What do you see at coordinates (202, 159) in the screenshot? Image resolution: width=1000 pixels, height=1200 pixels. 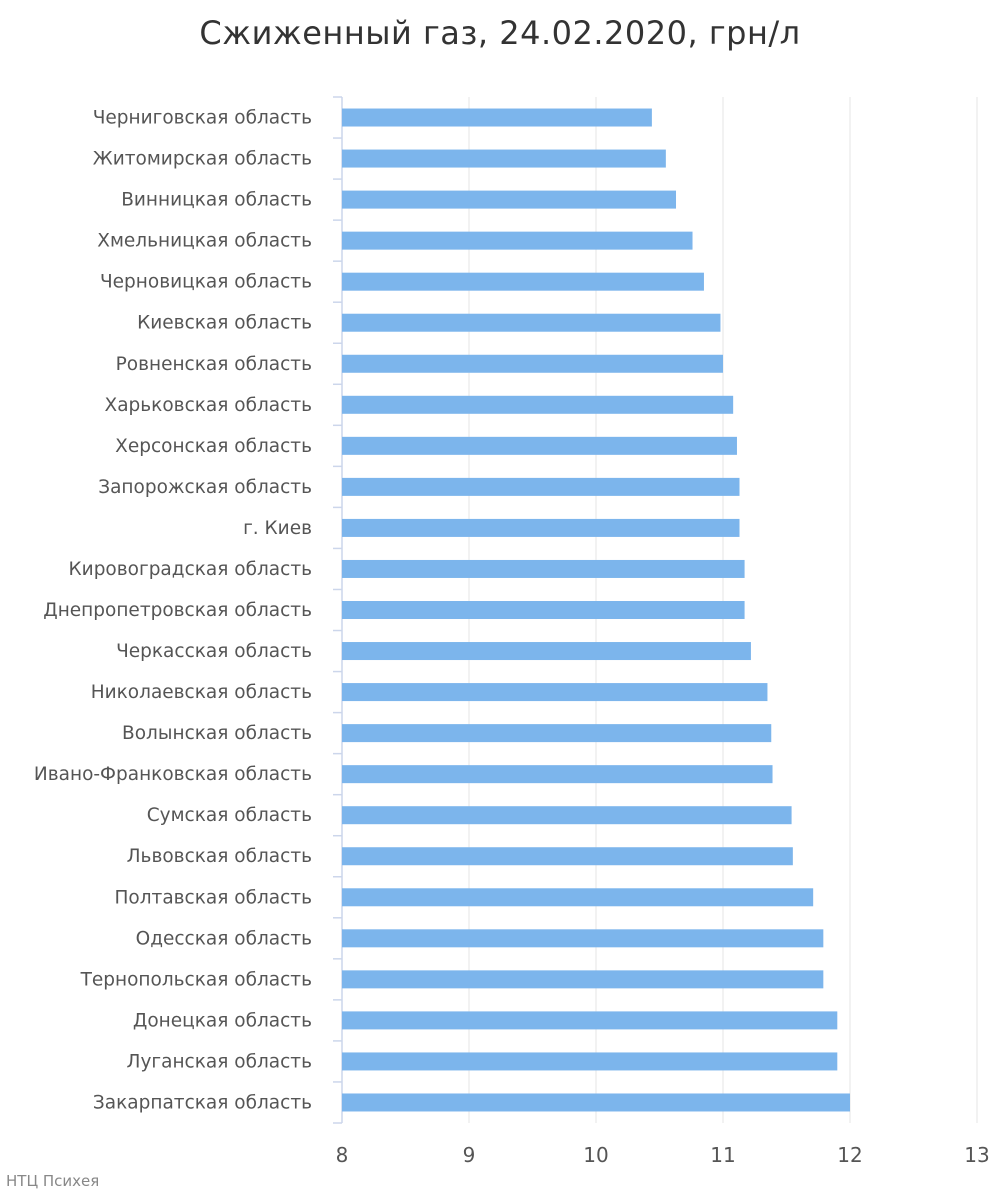 I see `category-label: Житомирская область` at bounding box center [202, 159].